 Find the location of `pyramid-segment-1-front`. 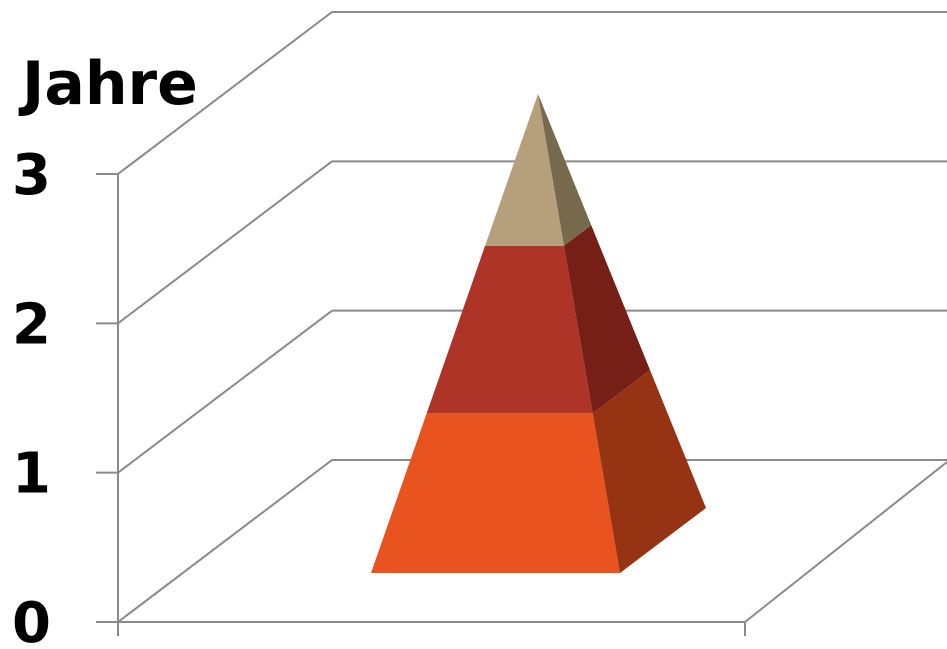

pyramid-segment-1-front is located at coordinates (495, 493).